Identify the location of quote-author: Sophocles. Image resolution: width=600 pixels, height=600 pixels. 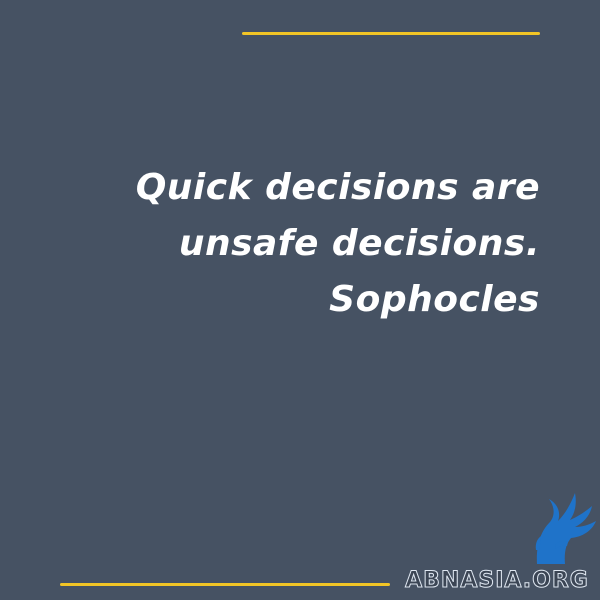
(434, 299).